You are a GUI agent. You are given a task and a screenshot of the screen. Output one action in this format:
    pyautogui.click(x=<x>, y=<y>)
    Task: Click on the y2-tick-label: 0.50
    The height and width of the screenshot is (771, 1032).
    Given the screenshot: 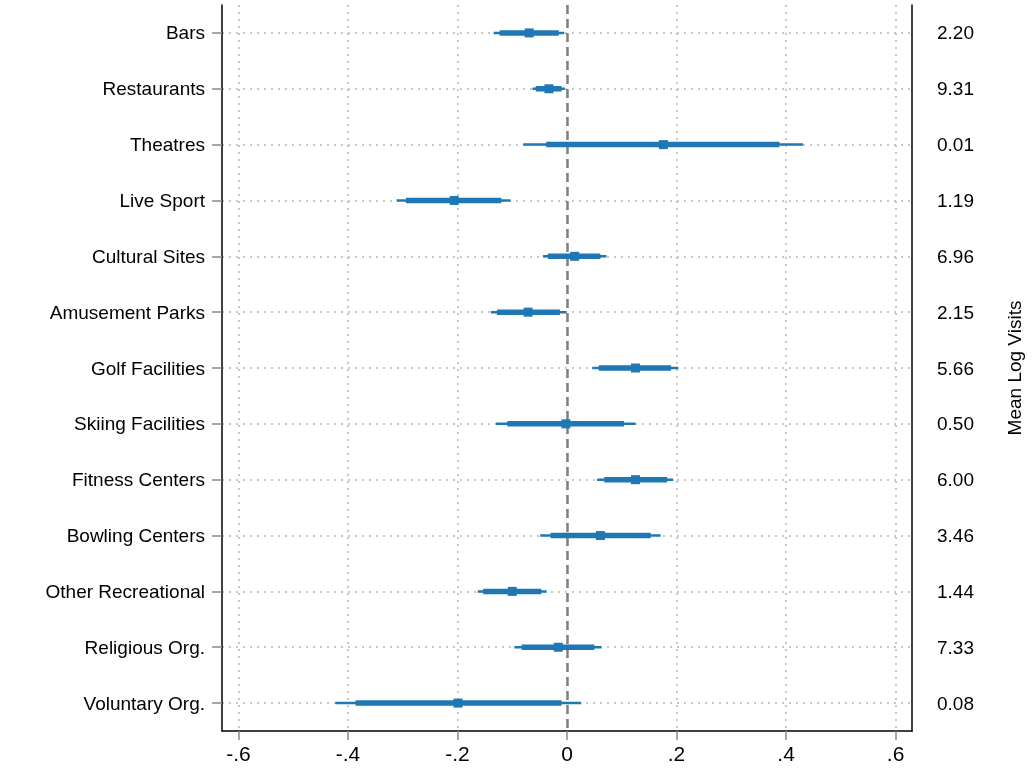 What is the action you would take?
    pyautogui.click(x=955, y=424)
    